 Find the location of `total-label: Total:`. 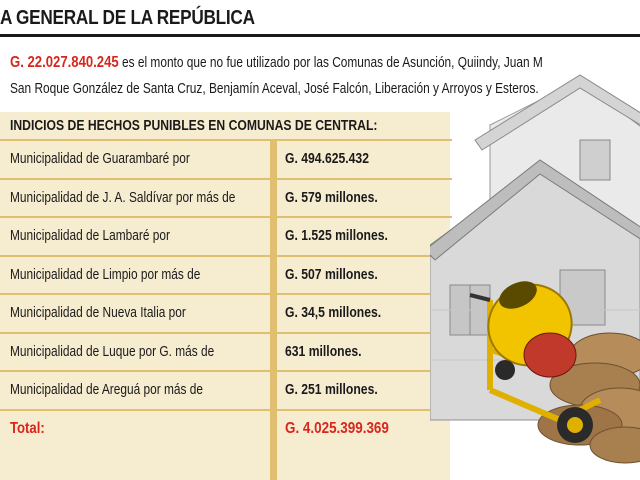

total-label: Total: is located at coordinates (27, 428).